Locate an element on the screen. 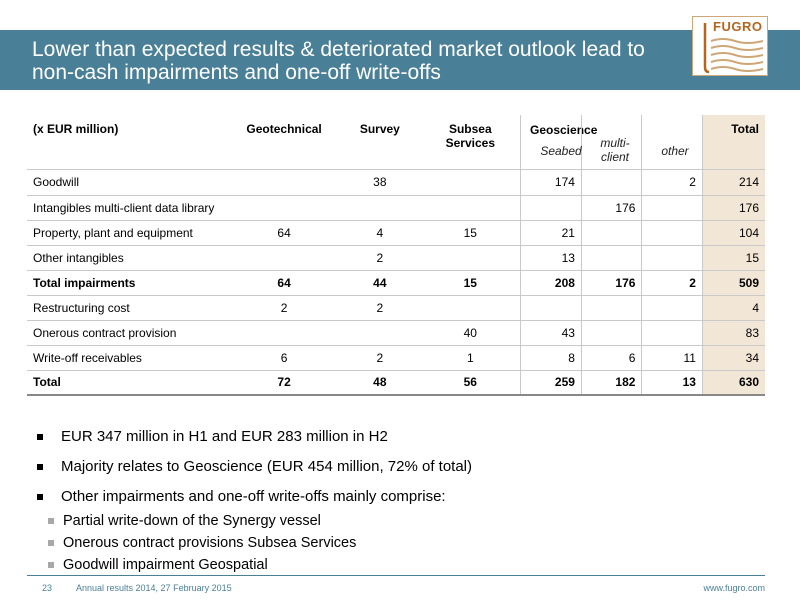 Image resolution: width=800 pixels, height=600 pixels. cell-multiclient: 6 is located at coordinates (611, 358).